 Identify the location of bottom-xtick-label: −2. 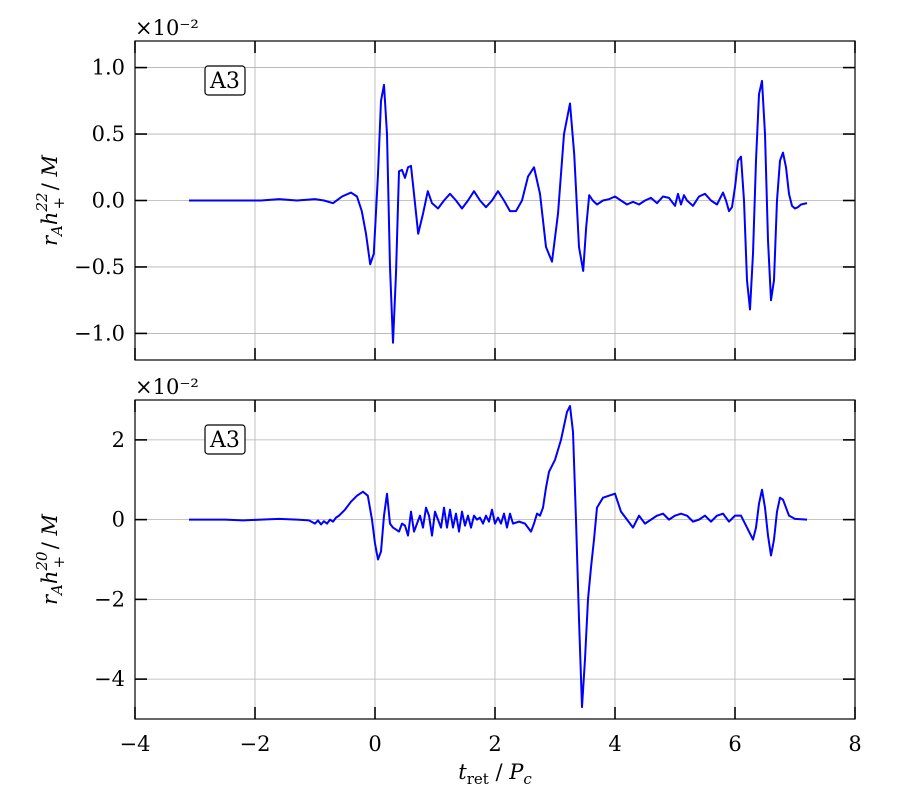
(255, 744).